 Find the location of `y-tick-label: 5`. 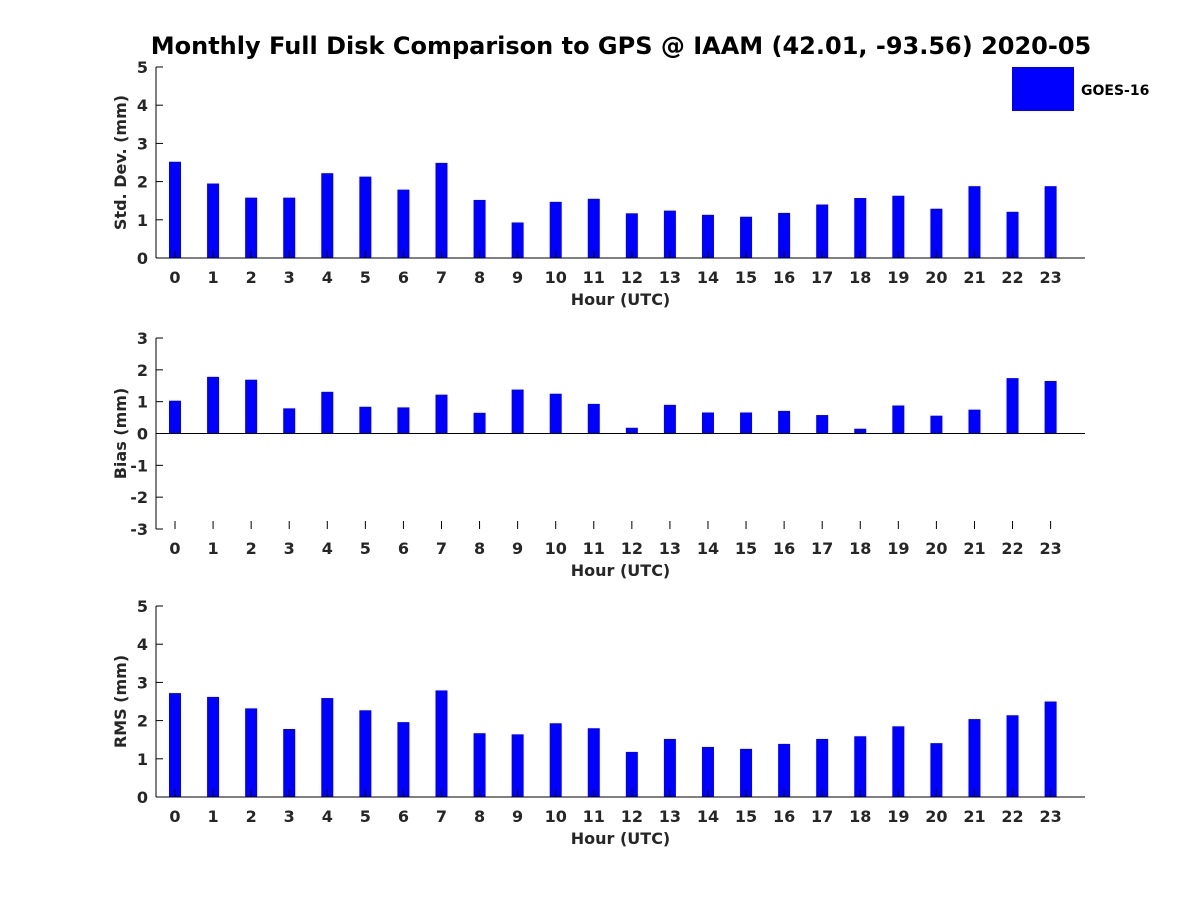

y-tick-label: 5 is located at coordinates (142, 67).